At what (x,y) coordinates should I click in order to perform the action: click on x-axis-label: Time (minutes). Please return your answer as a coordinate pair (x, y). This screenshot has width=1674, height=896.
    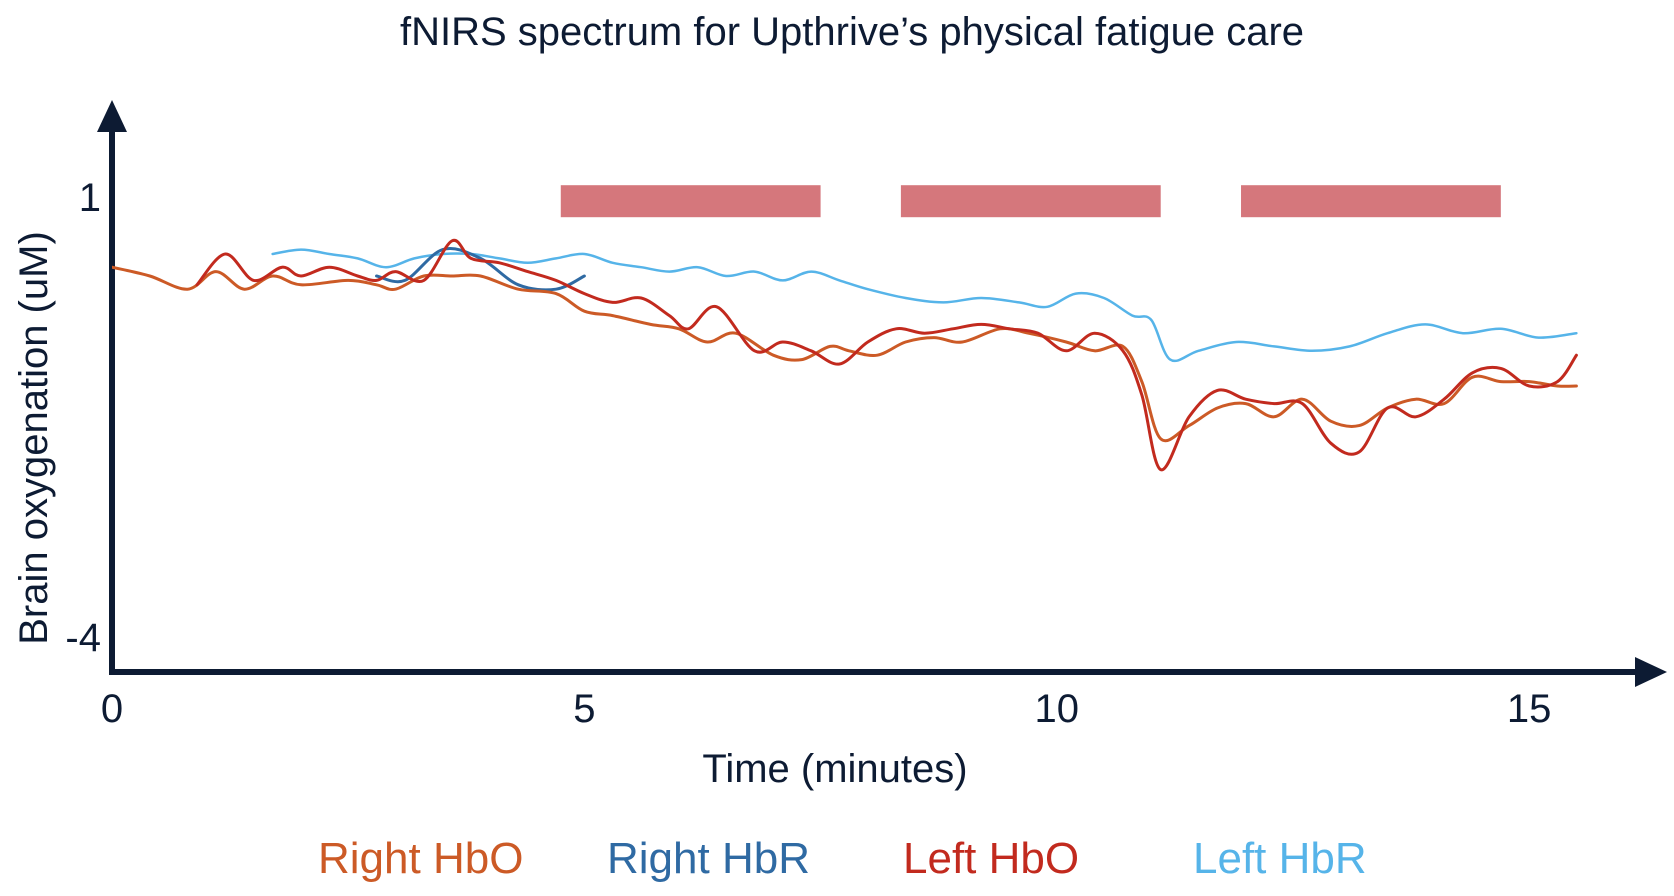
    Looking at the image, I should click on (834, 769).